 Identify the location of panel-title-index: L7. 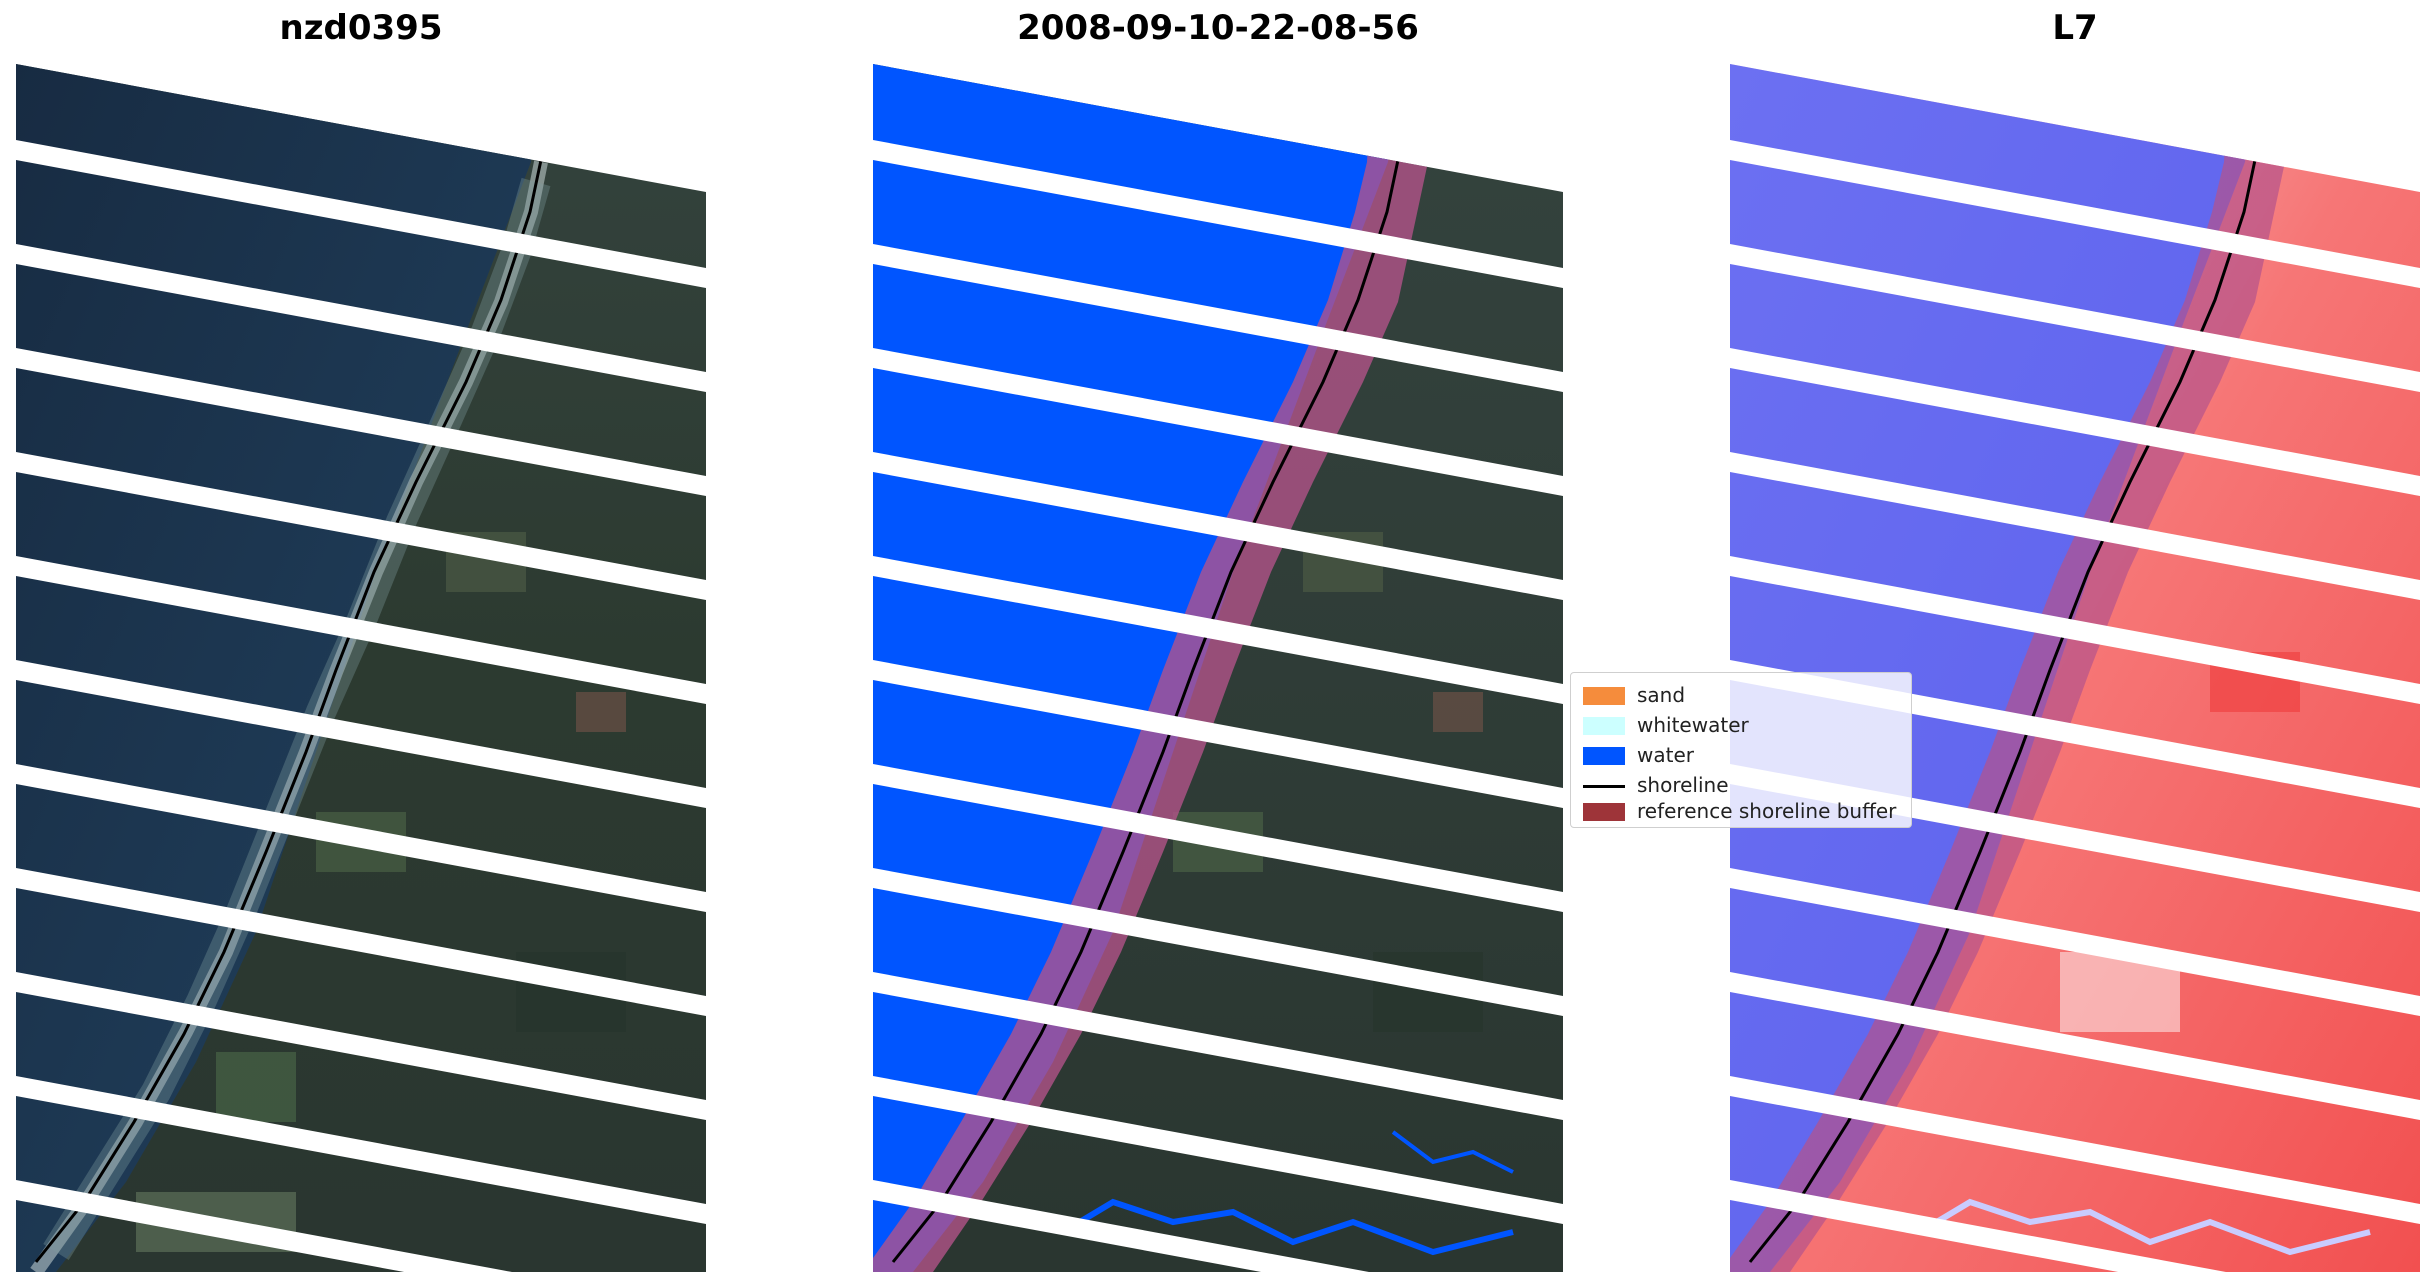
(2075, 28).